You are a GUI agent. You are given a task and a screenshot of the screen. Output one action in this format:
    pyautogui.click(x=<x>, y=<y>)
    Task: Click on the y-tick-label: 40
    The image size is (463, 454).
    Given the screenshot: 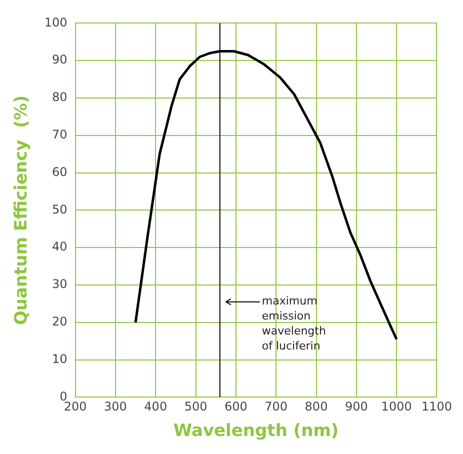 What is the action you would take?
    pyautogui.click(x=60, y=247)
    